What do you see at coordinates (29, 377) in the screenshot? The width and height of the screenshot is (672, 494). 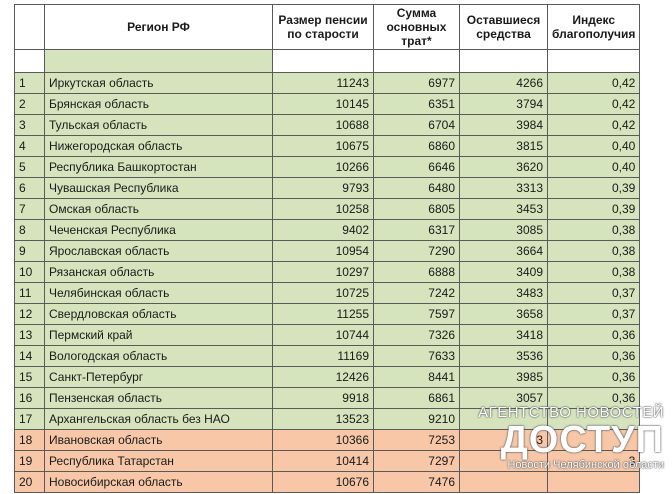 I see `row-number: 15` at bounding box center [29, 377].